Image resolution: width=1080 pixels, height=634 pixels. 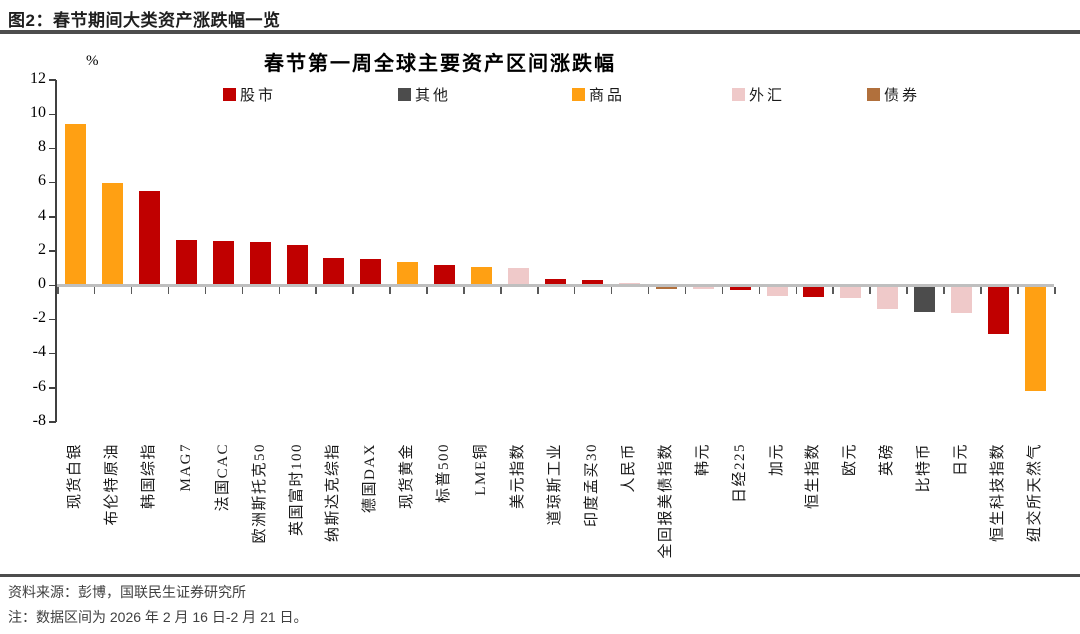 I want to click on chart-title: 春节第一周全球主要资产区间涨跌幅, so click(x=440, y=64).